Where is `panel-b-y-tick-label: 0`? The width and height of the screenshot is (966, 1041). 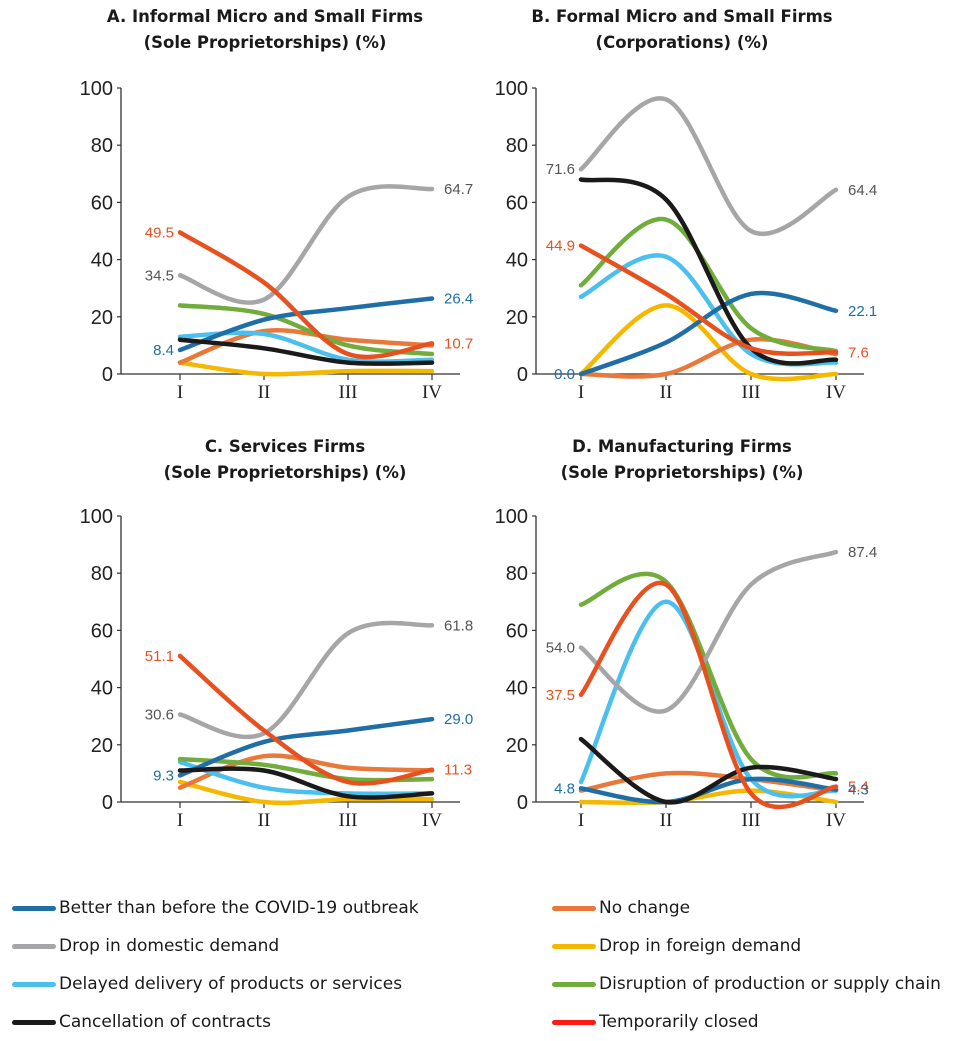 panel-b-y-tick-label: 0 is located at coordinates (522, 375).